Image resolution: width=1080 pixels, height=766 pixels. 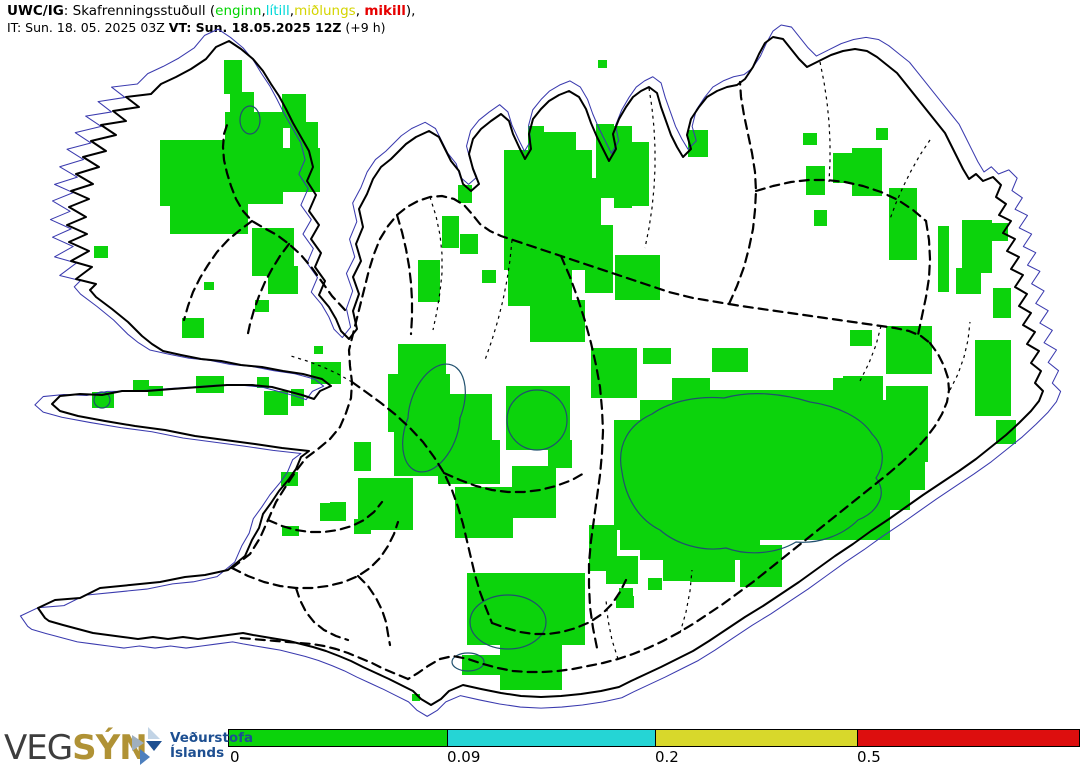 What do you see at coordinates (757, 738) in the screenshot?
I see `legend-segment-midlungs` at bounding box center [757, 738].